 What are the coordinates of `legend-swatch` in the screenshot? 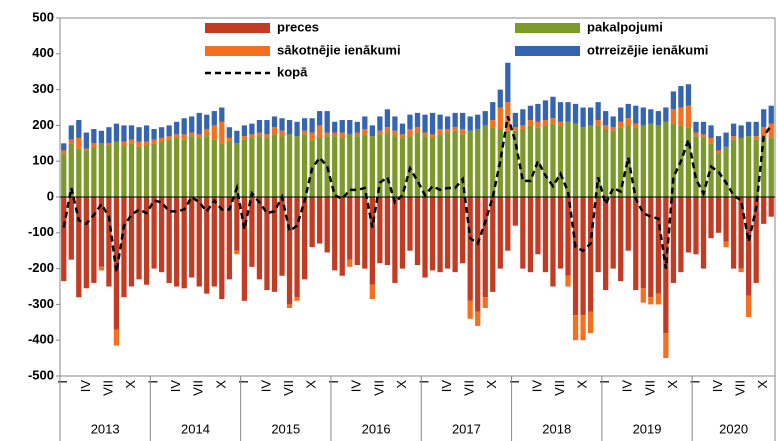 It's located at (237, 51).